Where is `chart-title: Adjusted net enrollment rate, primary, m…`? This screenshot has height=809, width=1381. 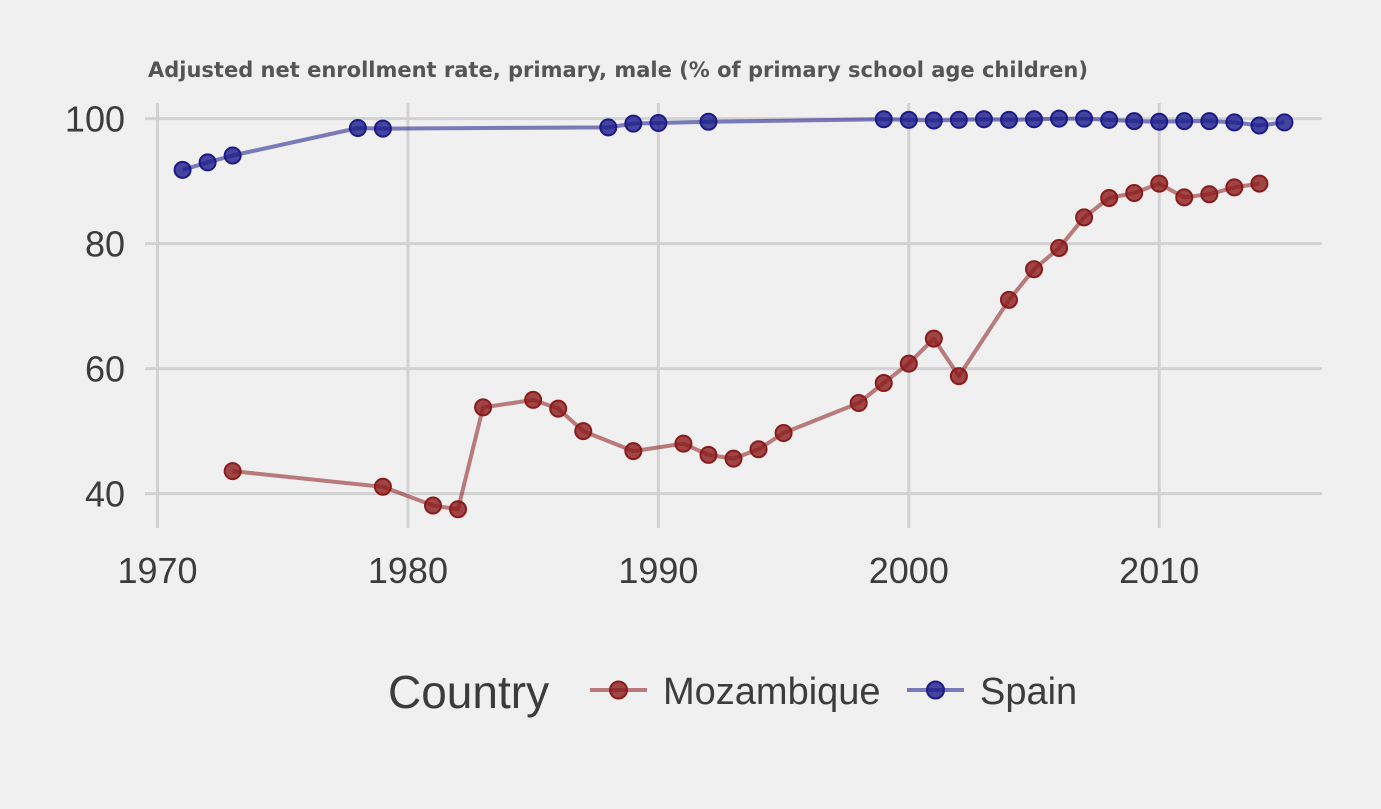 chart-title: Adjusted net enrollment rate, primary, m… is located at coordinates (618, 70).